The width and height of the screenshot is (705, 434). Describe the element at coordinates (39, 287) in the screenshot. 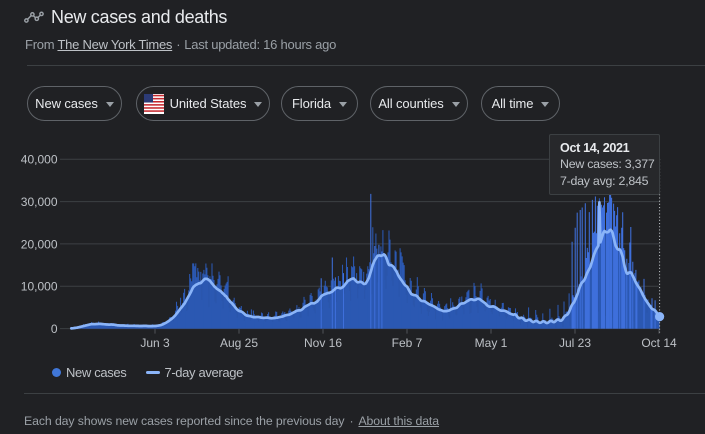

I see `svg-text: 10,000` at that location.